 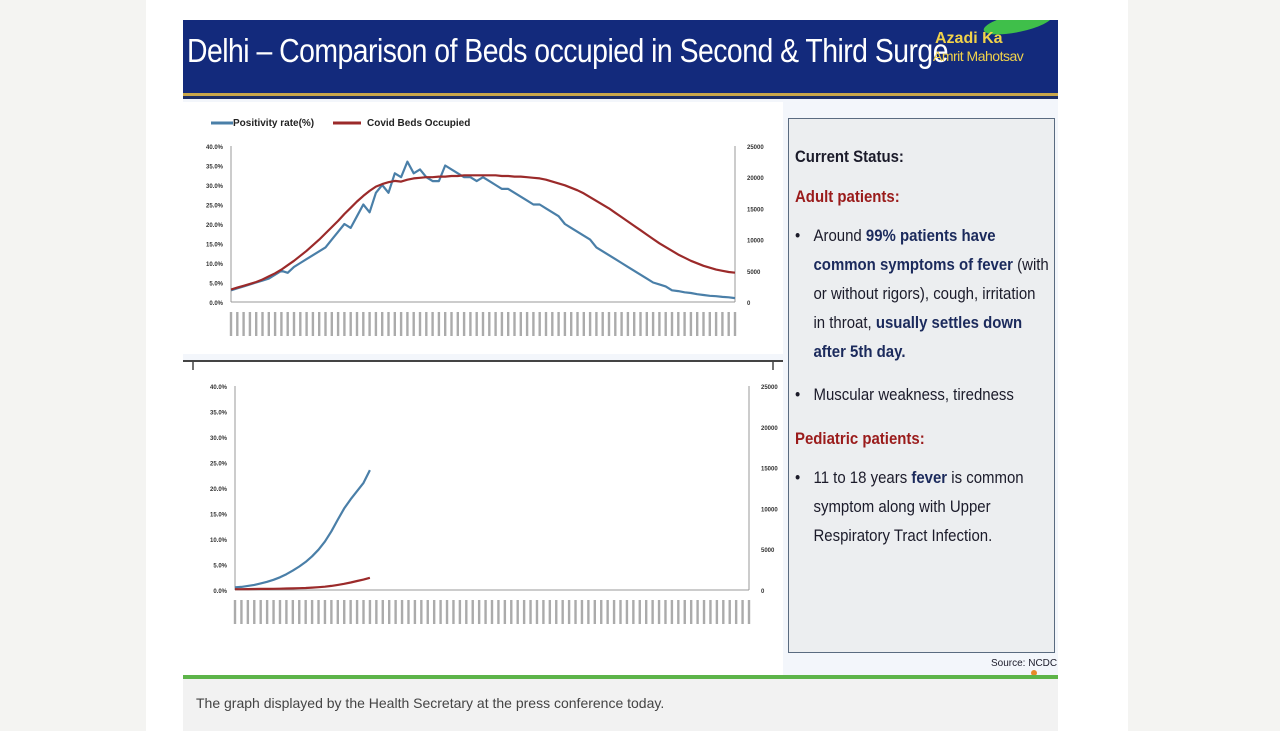 What do you see at coordinates (769, 429) in the screenshot?
I see `right-tick-label: 20000` at bounding box center [769, 429].